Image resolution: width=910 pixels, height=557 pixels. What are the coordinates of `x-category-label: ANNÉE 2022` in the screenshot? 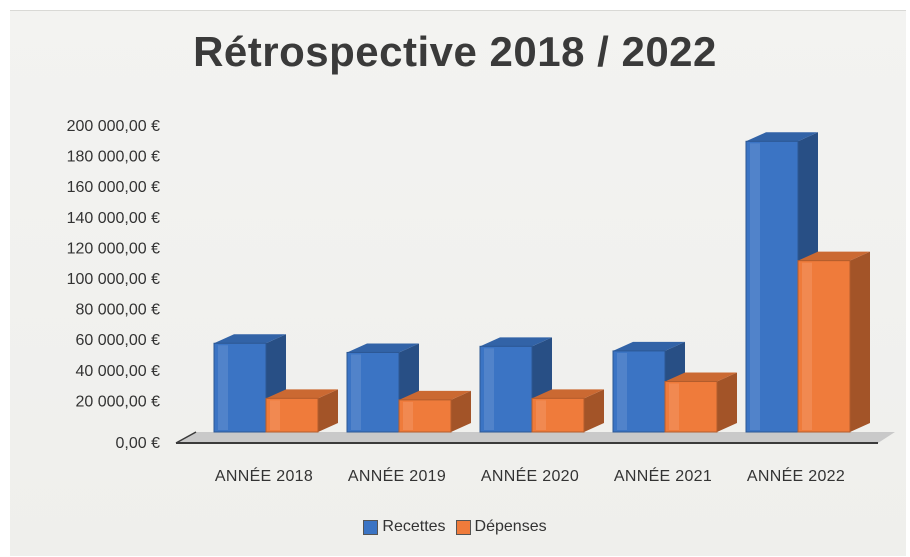 It's located at (796, 475).